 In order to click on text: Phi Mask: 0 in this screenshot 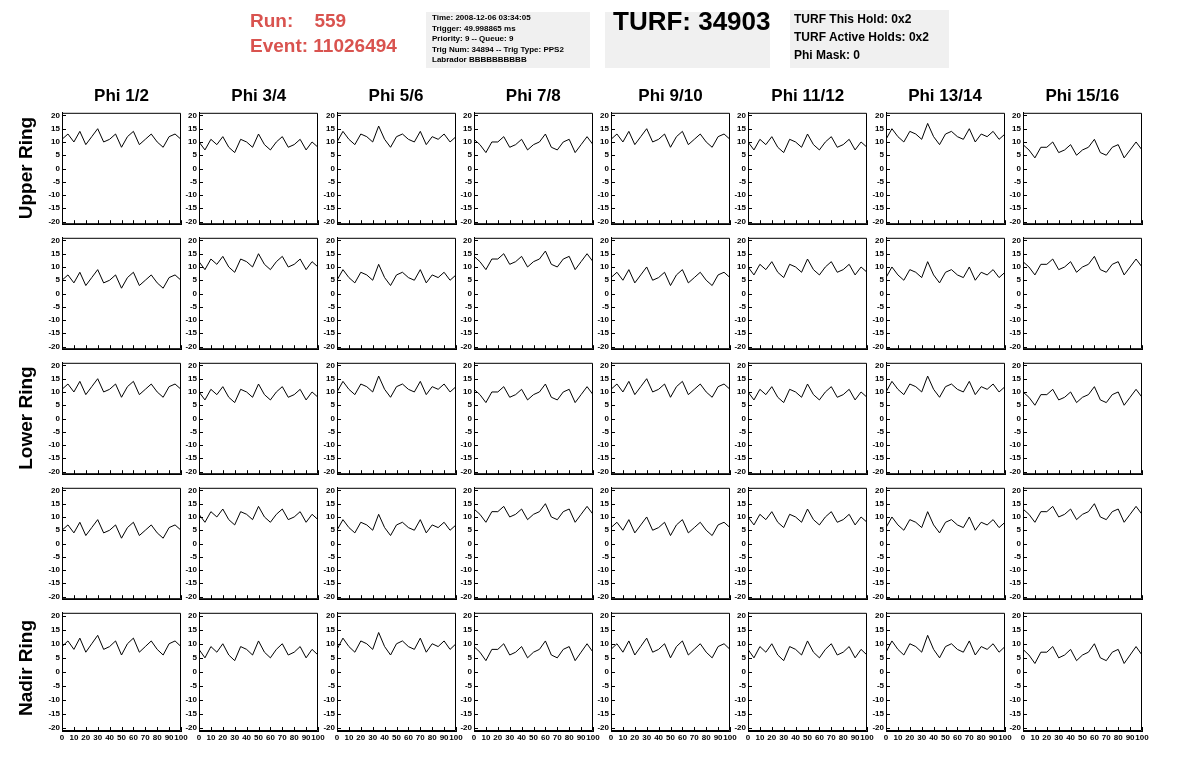, I will do `click(827, 55)`.